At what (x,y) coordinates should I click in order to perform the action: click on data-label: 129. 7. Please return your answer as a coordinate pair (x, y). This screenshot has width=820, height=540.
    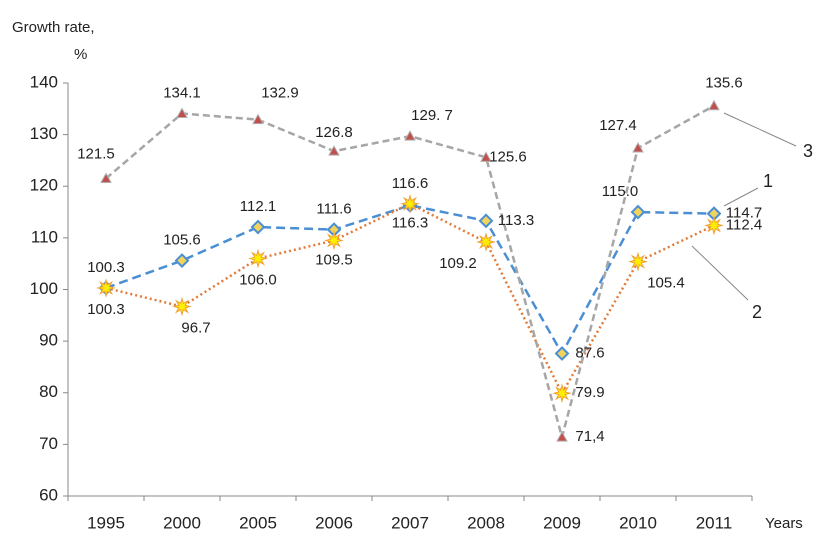
    Looking at the image, I should click on (432, 115).